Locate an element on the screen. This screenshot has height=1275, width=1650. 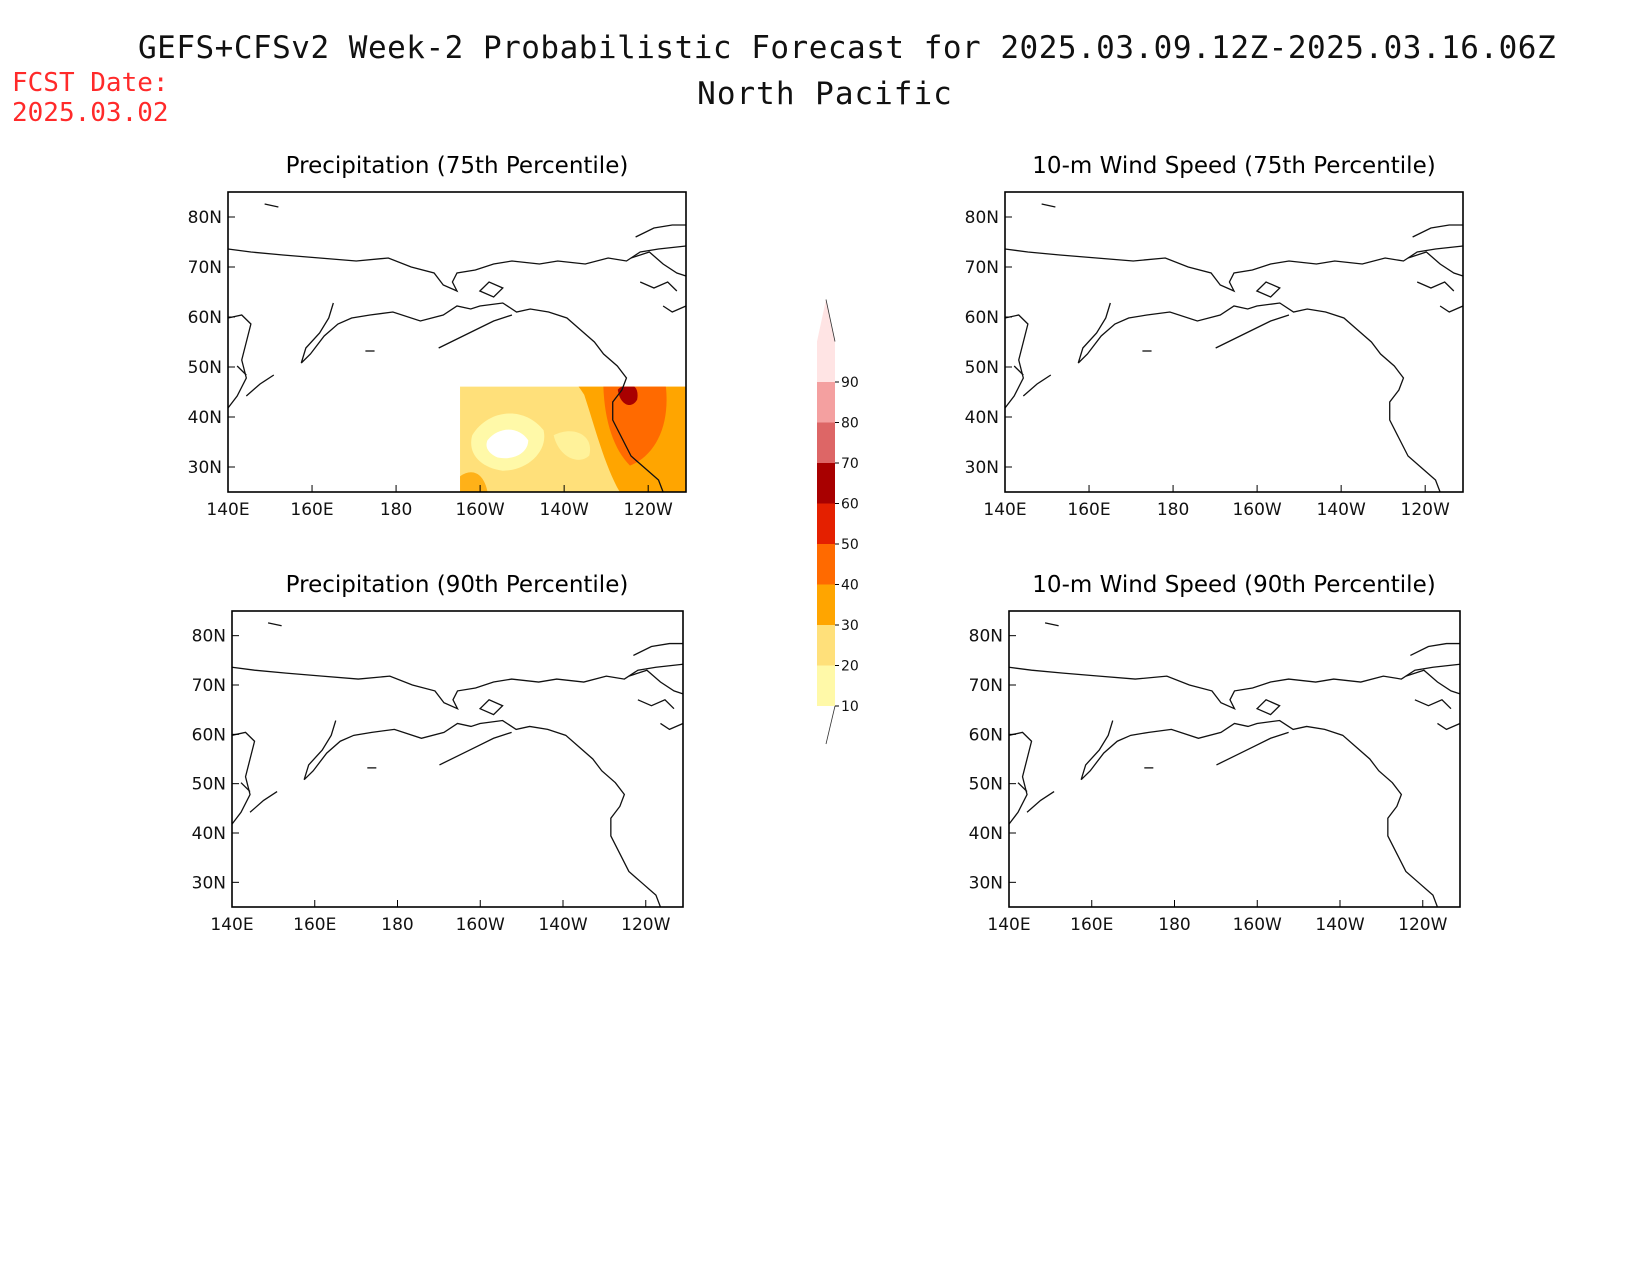
colorbar-label: 40 is located at coordinates (850, 586).